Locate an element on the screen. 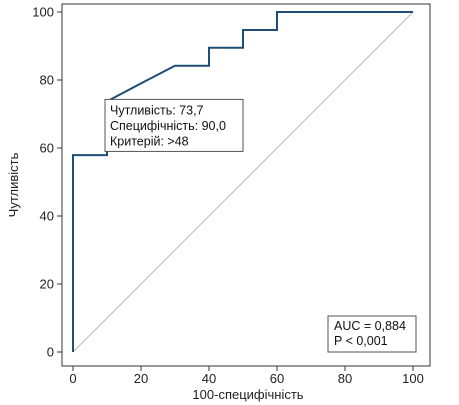  x-tick-label: 0 is located at coordinates (72, 378).